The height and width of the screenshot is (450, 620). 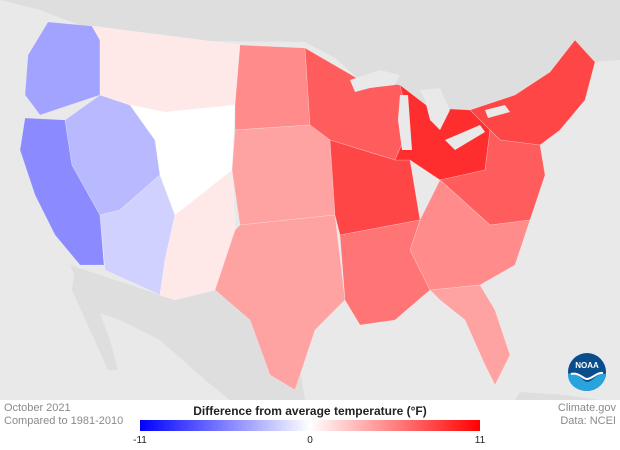 I want to click on region-pacific-northwest, so click(x=62, y=68).